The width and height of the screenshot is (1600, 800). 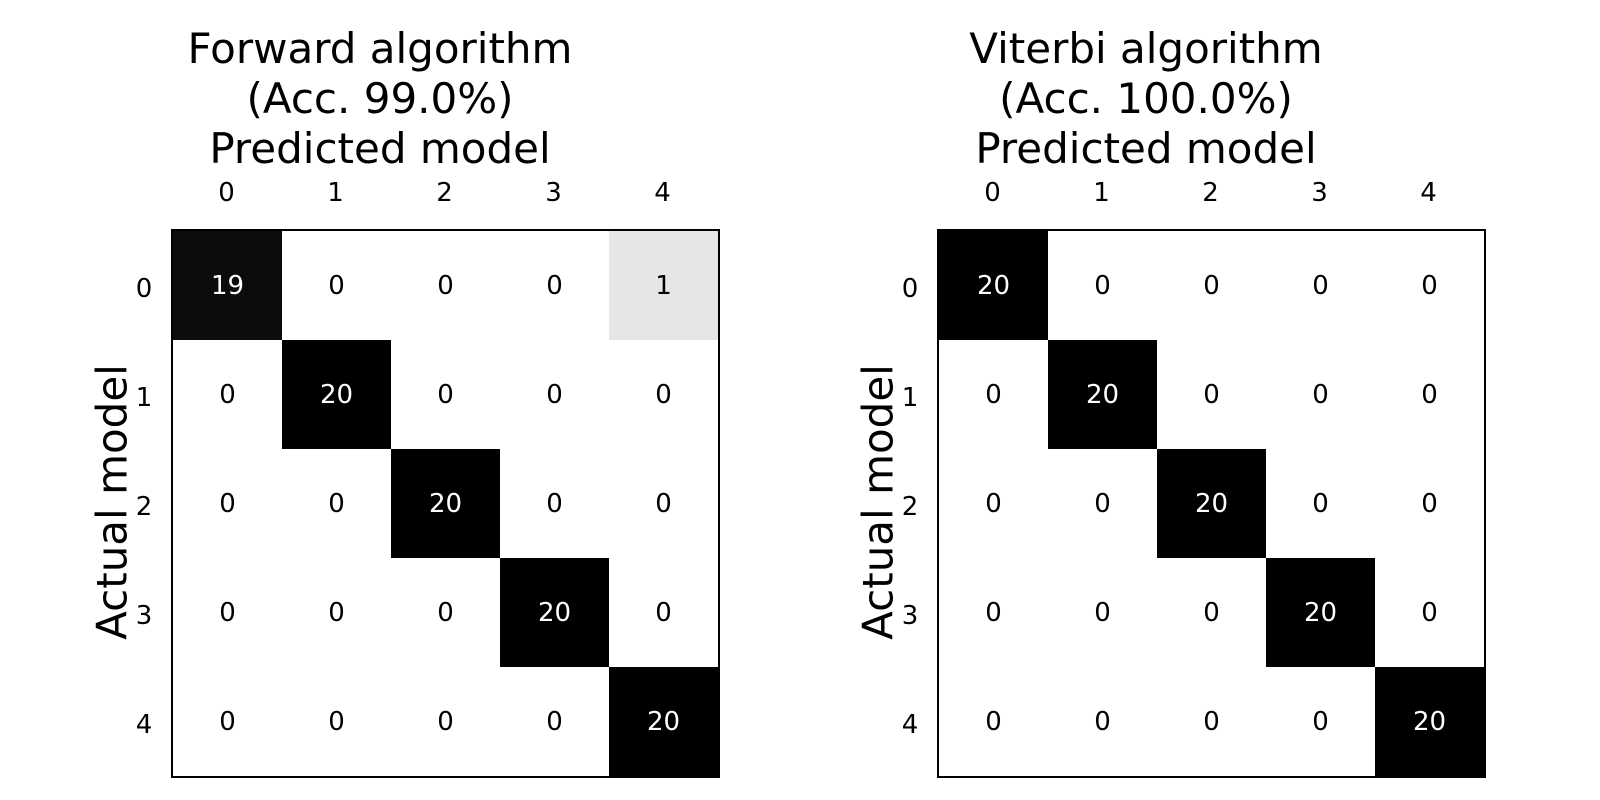 What do you see at coordinates (144, 397) in the screenshot?
I see `y-tick-label: 1` at bounding box center [144, 397].